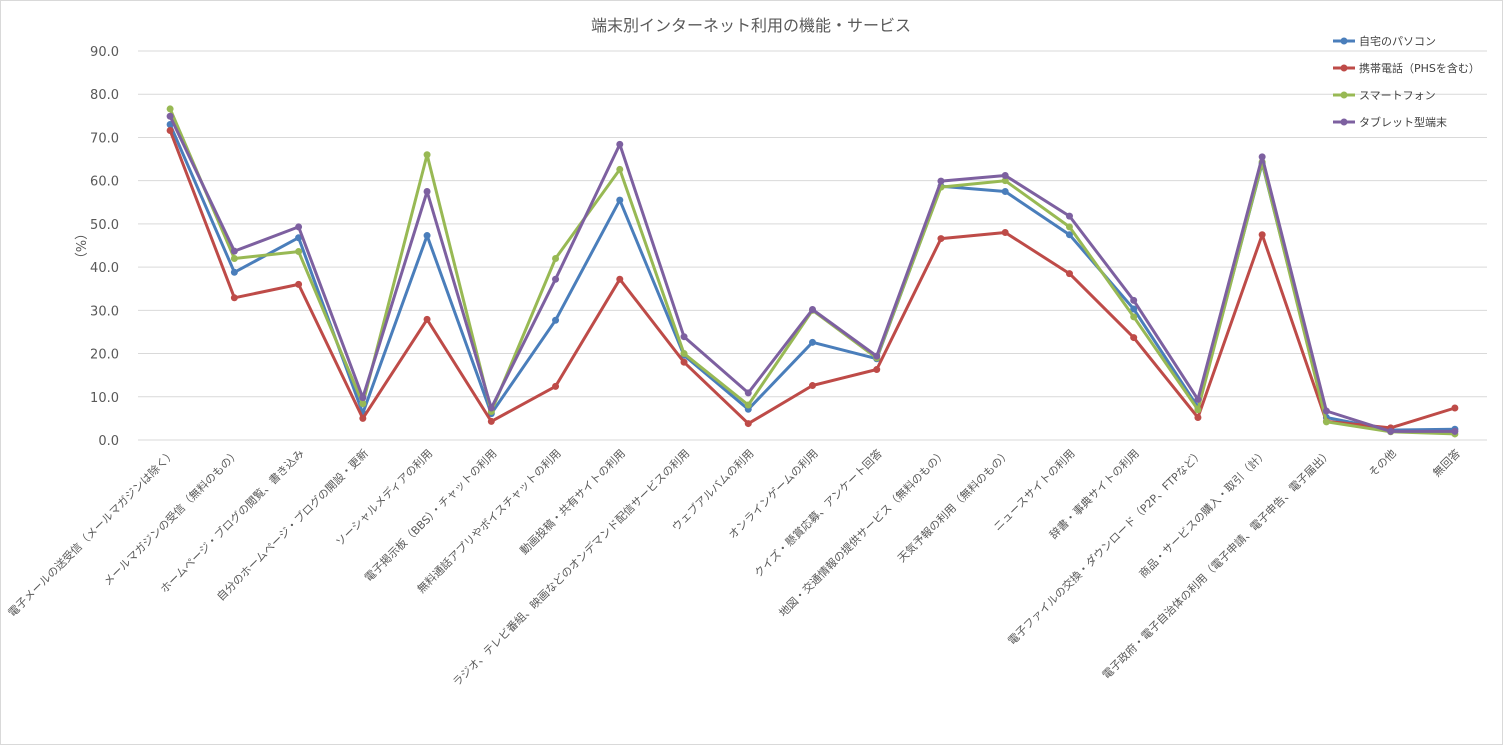 The height and width of the screenshot is (745, 1503). Describe the element at coordinates (104, 247) in the screenshot. I see `y-axis-ticks: 0.0 10.0 20.0 30.0 40.0 50.0 60.0 70.0 80.0 90.0` at that location.